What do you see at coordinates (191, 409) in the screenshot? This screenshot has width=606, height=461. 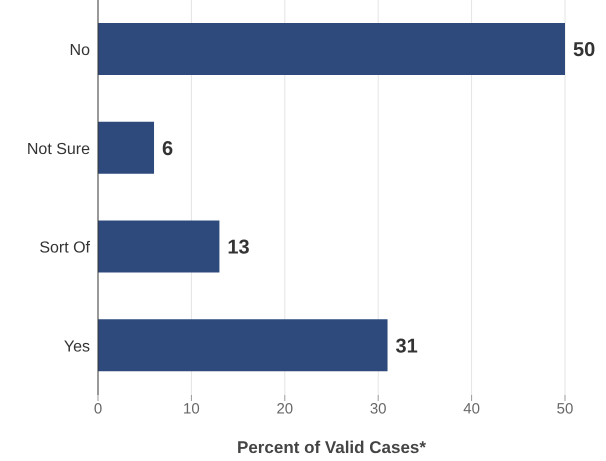 I see `x-tick-label: 10` at bounding box center [191, 409].